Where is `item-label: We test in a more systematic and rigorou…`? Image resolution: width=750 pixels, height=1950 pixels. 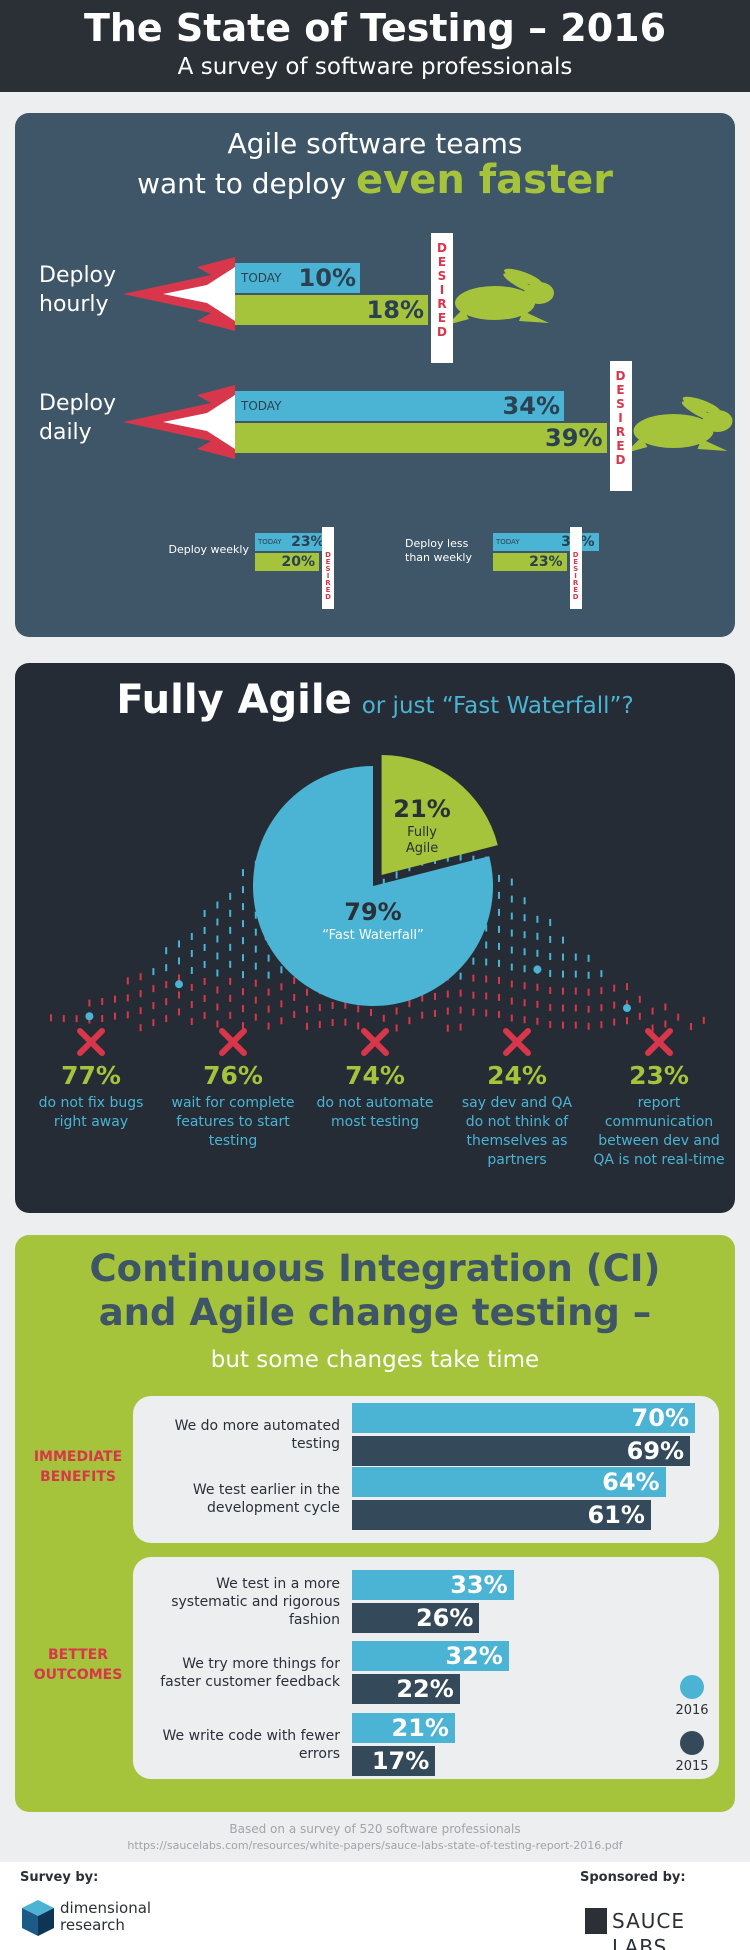
item-label: We test in a more systematic and rigorou… is located at coordinates (255, 1601).